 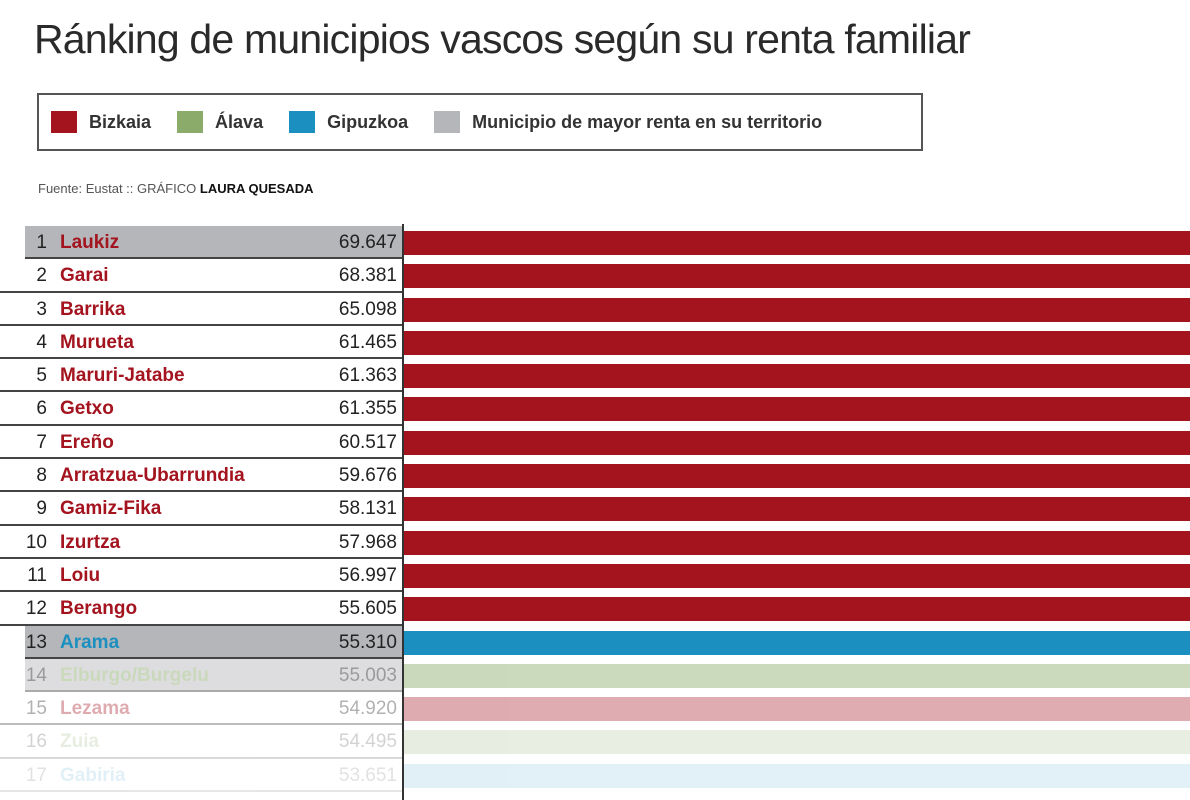 I want to click on rank: 14, so click(x=36, y=675).